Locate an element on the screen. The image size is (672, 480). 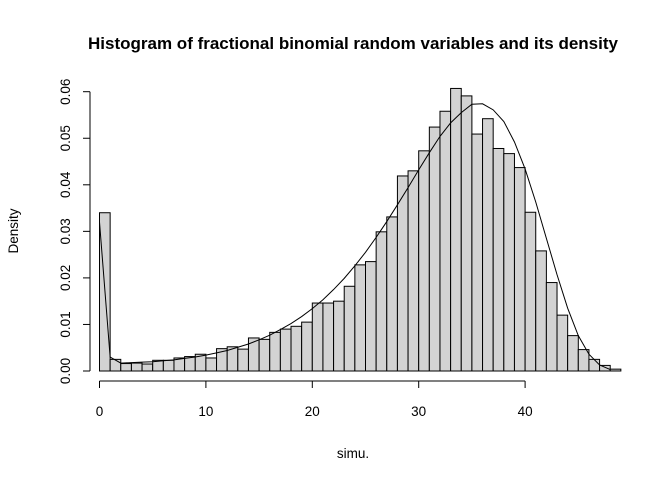
x-tick-label: 20 is located at coordinates (312, 411).